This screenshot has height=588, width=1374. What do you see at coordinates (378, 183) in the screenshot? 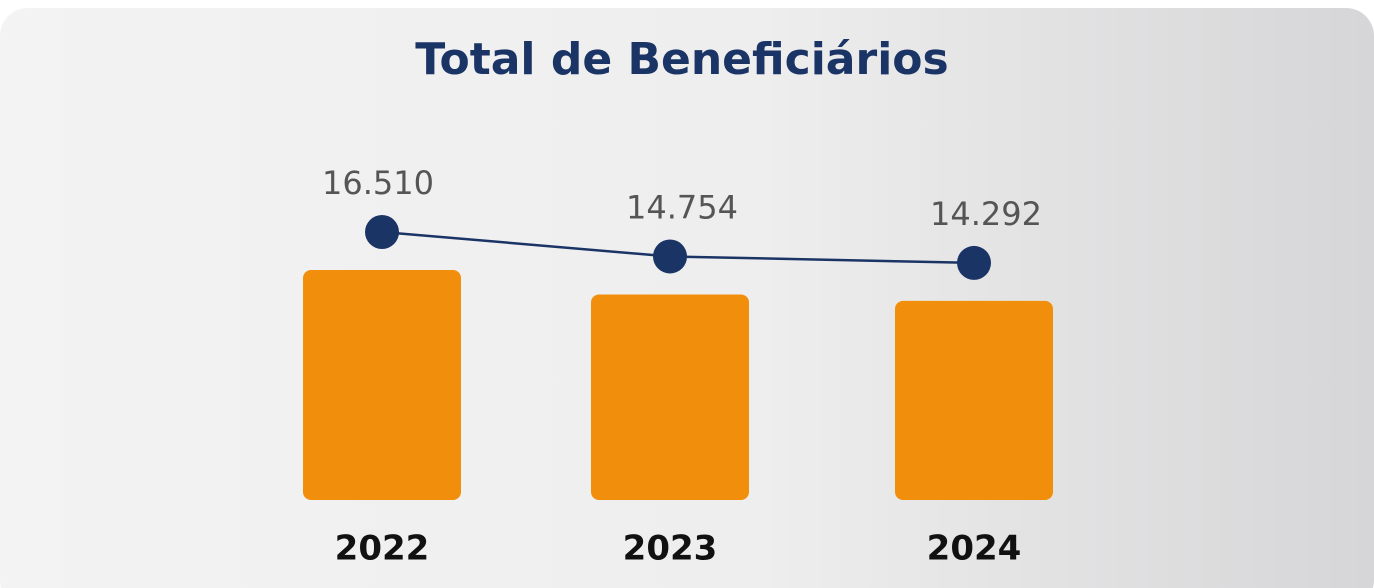
I see `value-label: 16.510` at bounding box center [378, 183].